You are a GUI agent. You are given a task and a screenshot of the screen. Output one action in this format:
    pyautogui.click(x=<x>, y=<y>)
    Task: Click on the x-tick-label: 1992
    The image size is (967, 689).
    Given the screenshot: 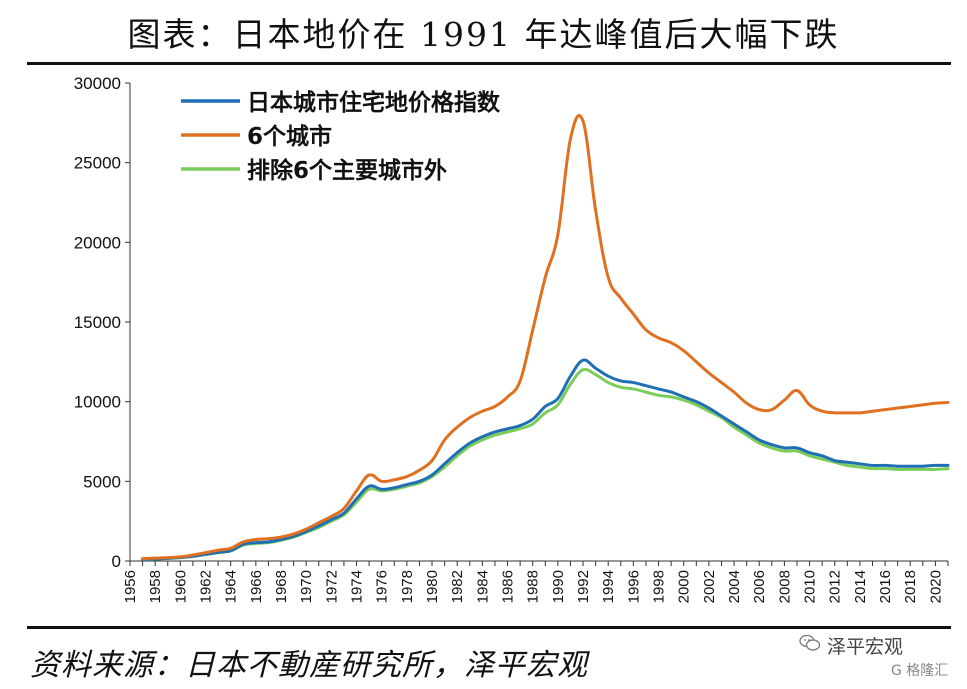 What is the action you would take?
    pyautogui.click(x=583, y=586)
    